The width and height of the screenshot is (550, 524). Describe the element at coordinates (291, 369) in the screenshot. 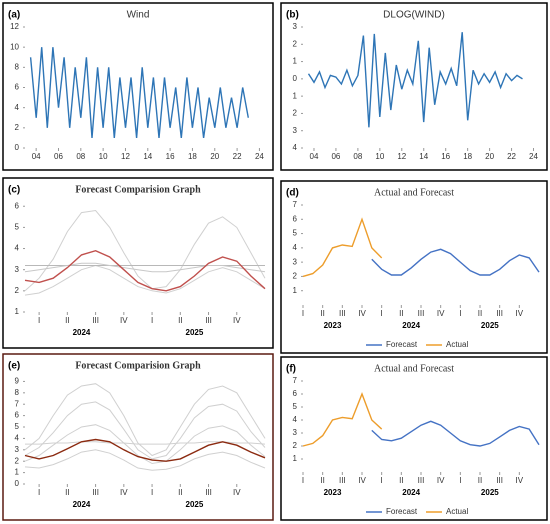

I see `panel-label: (f)` at that location.